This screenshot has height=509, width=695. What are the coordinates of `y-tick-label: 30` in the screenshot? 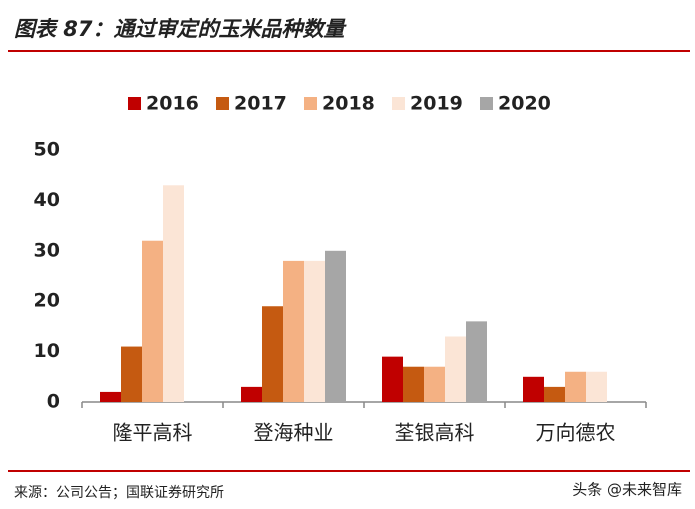 It's located at (47, 250).